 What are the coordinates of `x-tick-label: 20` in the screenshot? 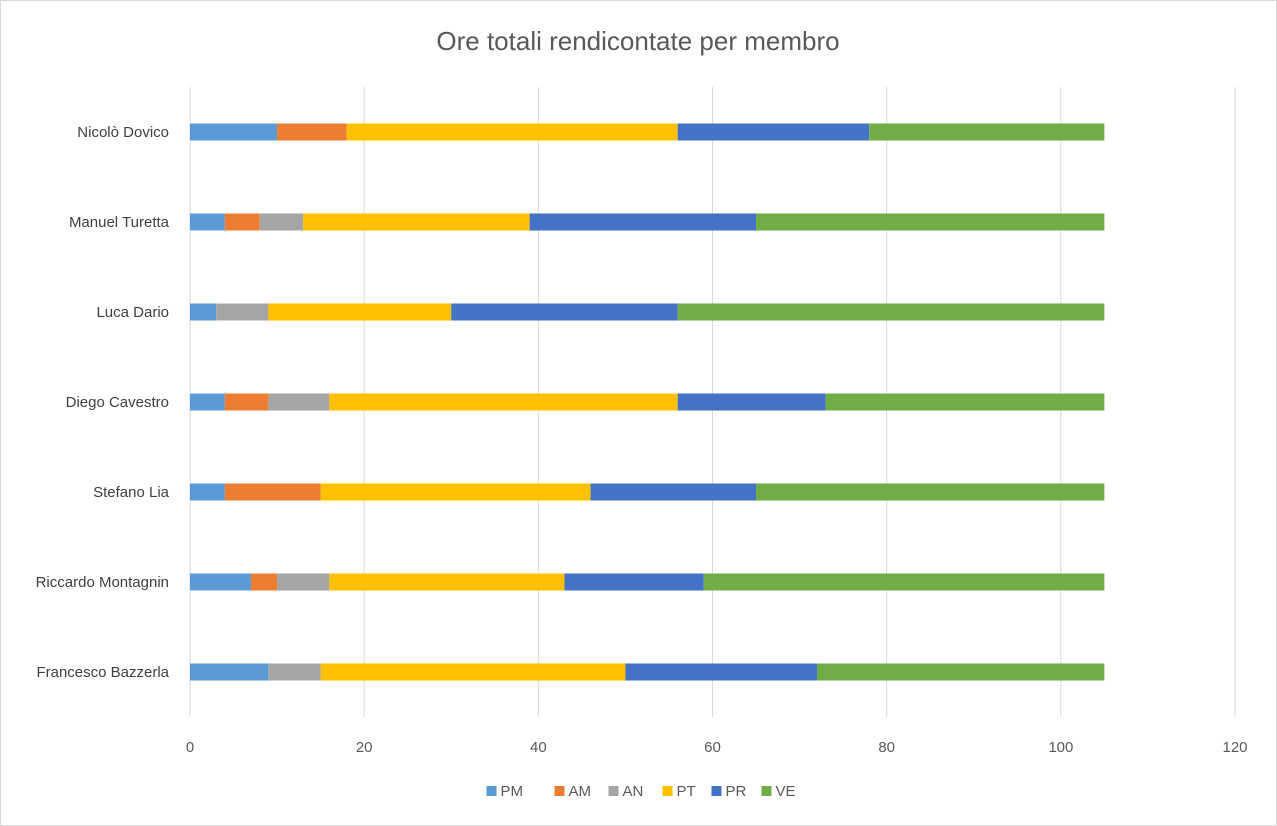 It's located at (364, 747).